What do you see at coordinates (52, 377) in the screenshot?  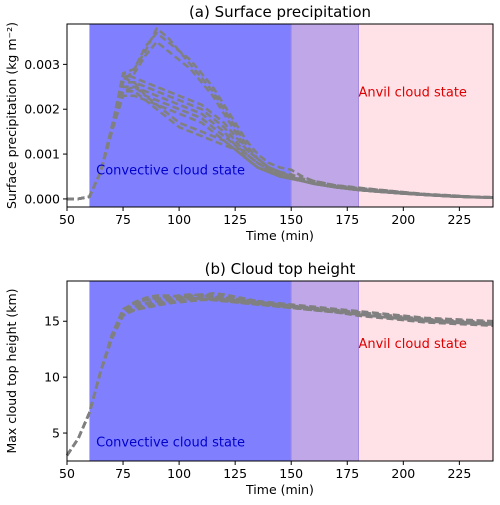 I see `y-tick-label: 10` at bounding box center [52, 377].